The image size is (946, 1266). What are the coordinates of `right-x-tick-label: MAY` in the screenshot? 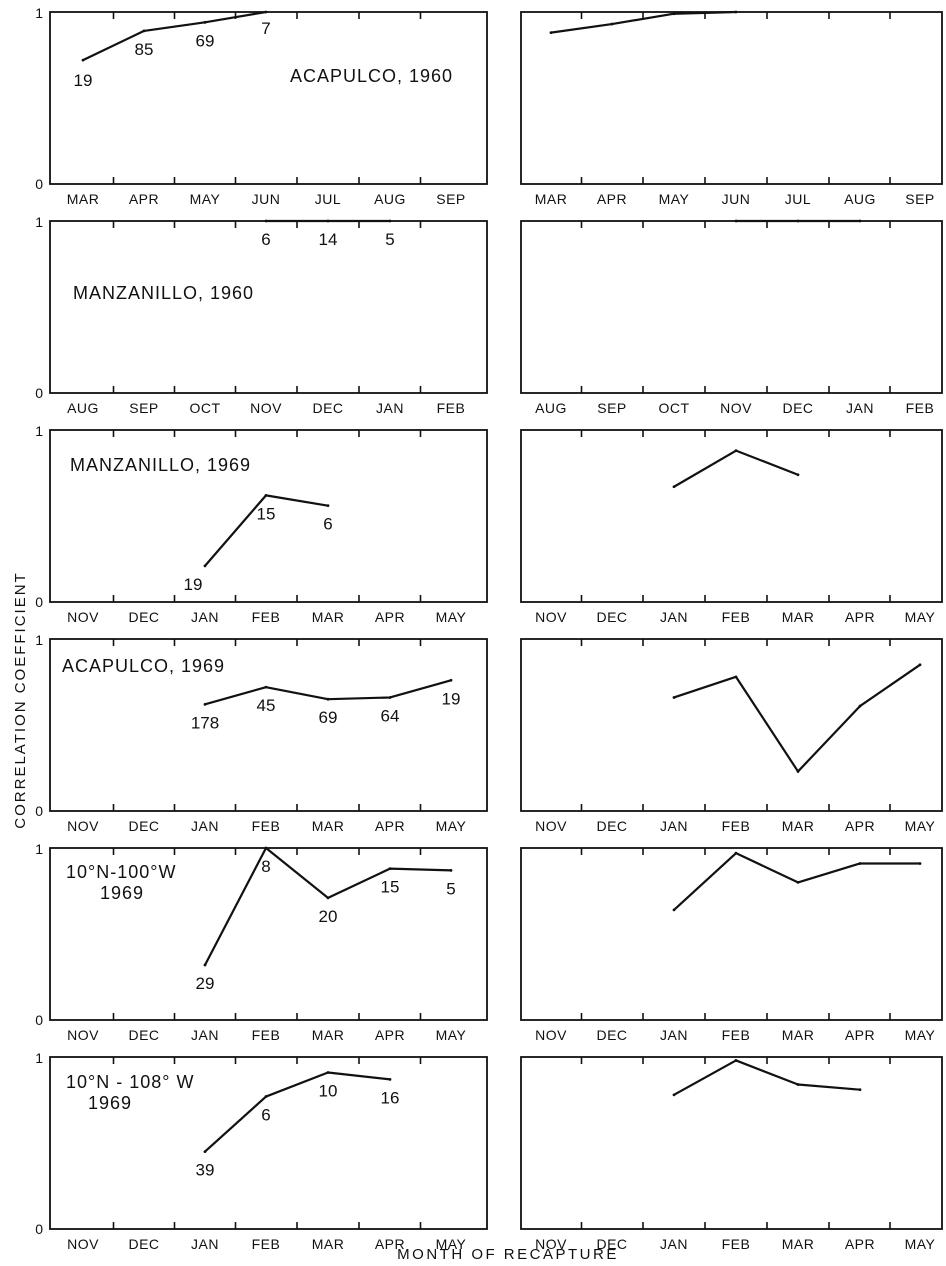 It's located at (920, 617).